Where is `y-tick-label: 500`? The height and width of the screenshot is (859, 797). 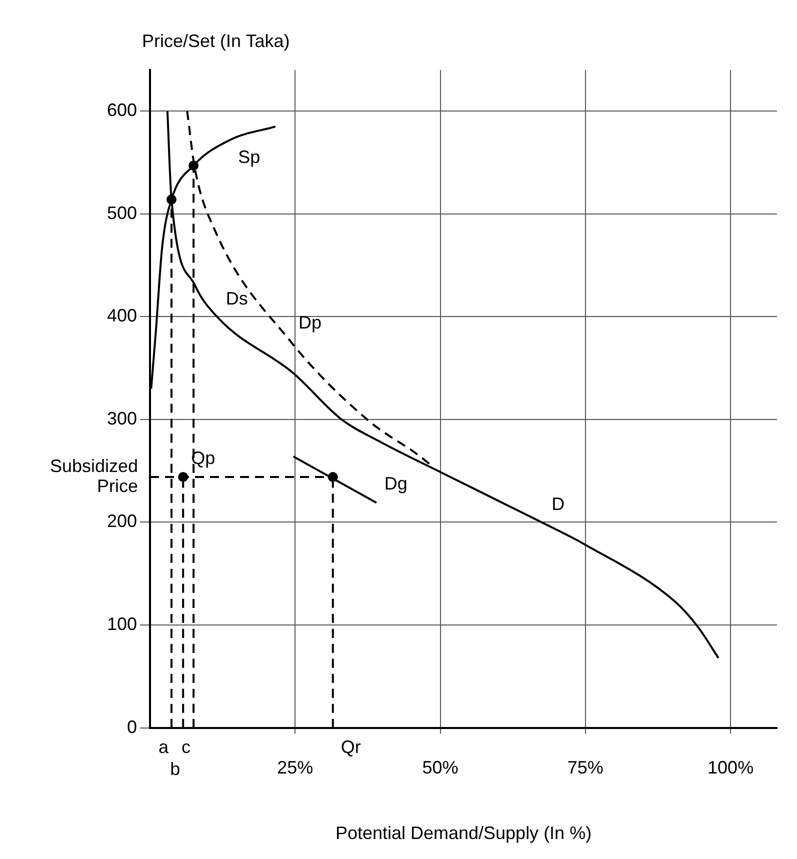
y-tick-label: 500 is located at coordinates (121, 212).